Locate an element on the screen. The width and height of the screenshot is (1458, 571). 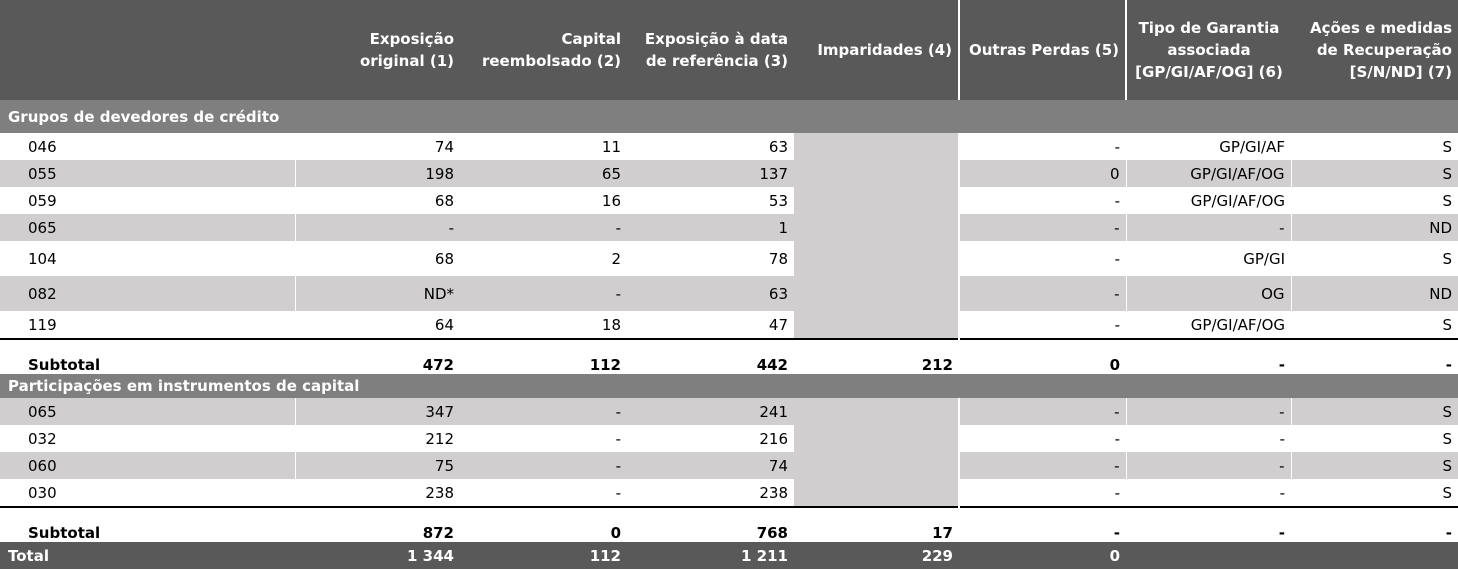
table-row: 065 - - 1 - - ND is located at coordinates (729, 227).